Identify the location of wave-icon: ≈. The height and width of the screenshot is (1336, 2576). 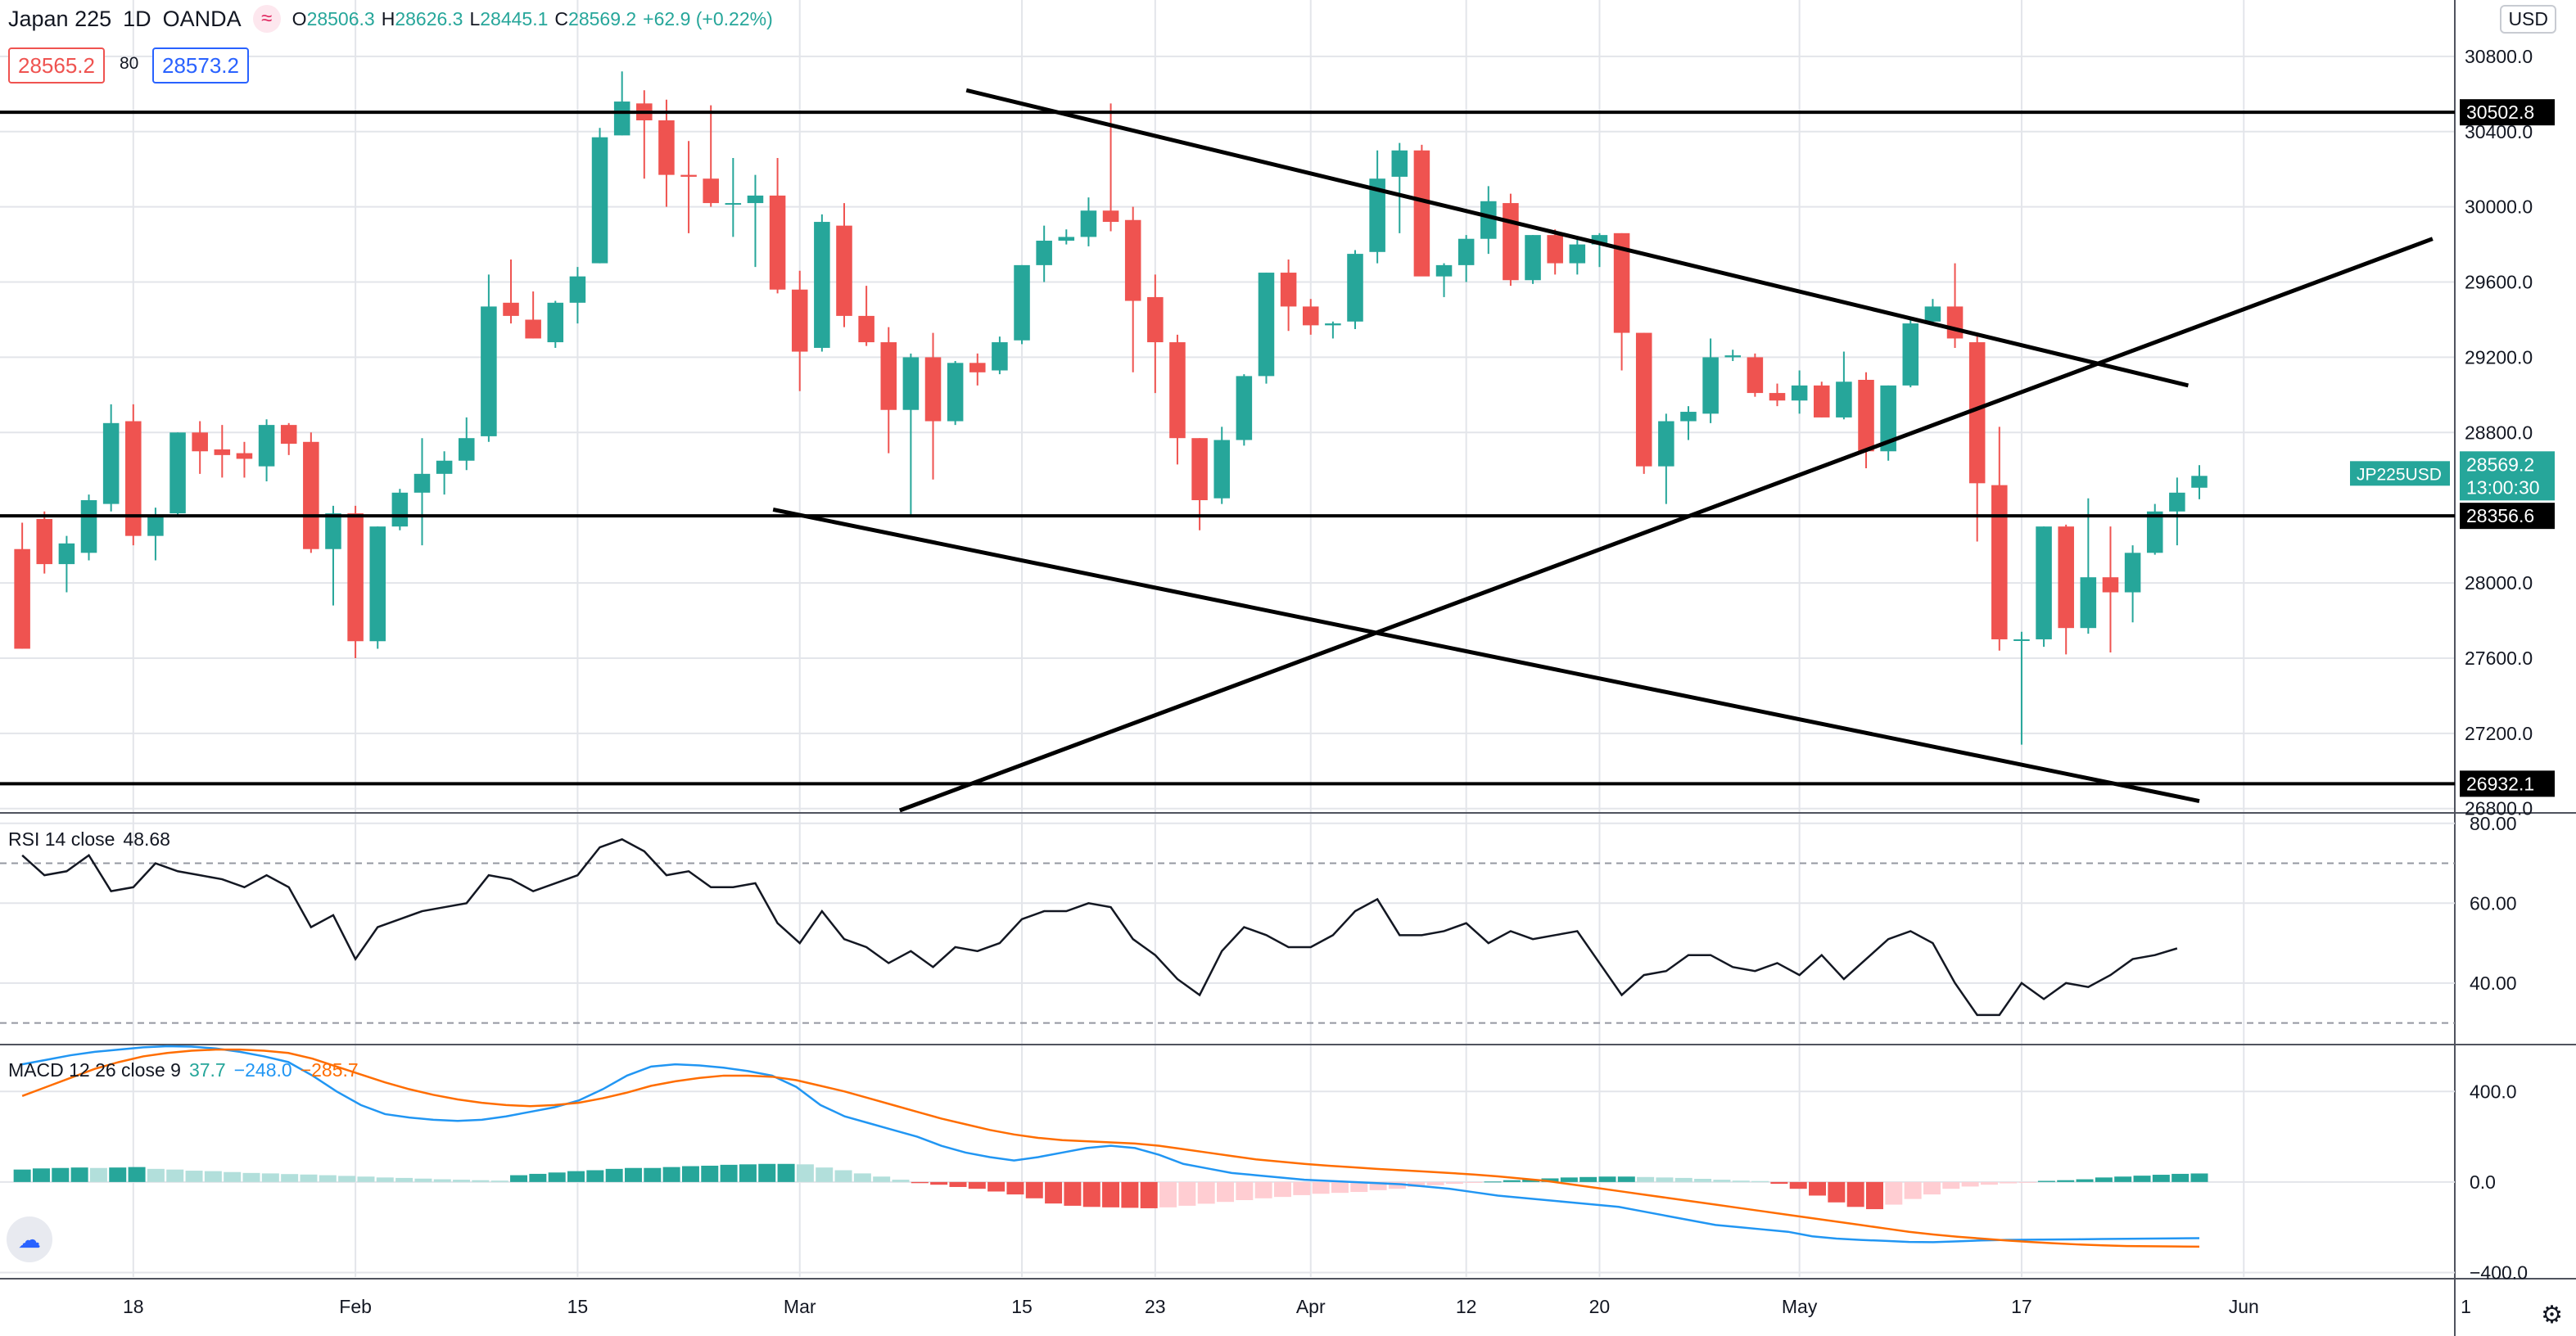
(266, 19).